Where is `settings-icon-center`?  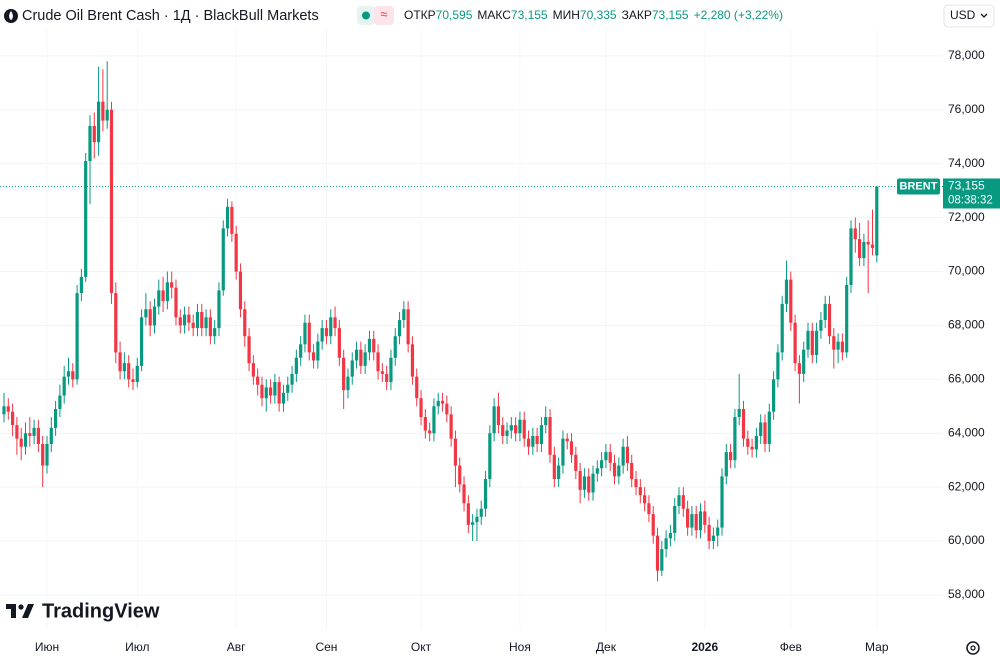
settings-icon-center is located at coordinates (973, 648).